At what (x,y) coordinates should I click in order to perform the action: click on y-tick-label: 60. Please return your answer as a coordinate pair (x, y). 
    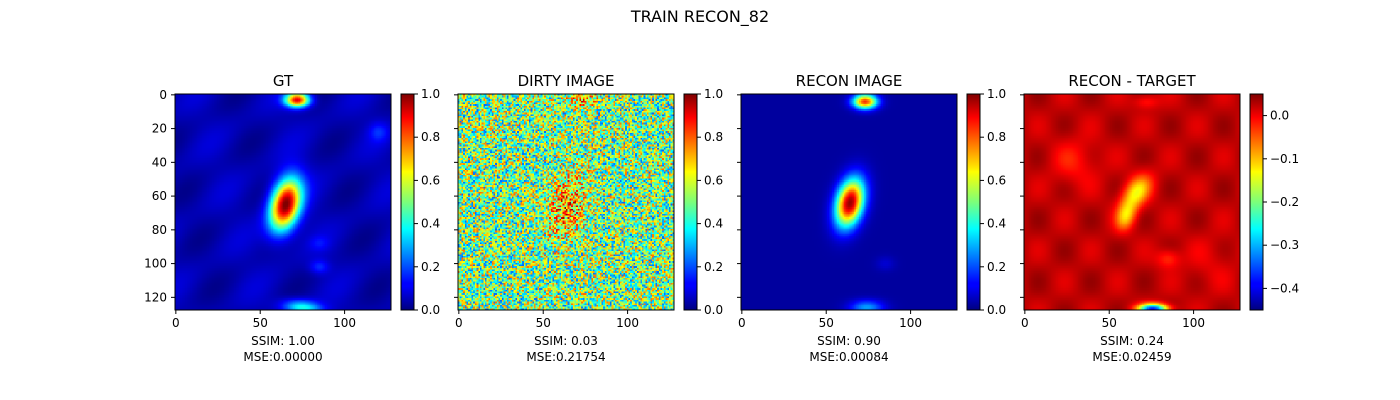
    Looking at the image, I should click on (159, 196).